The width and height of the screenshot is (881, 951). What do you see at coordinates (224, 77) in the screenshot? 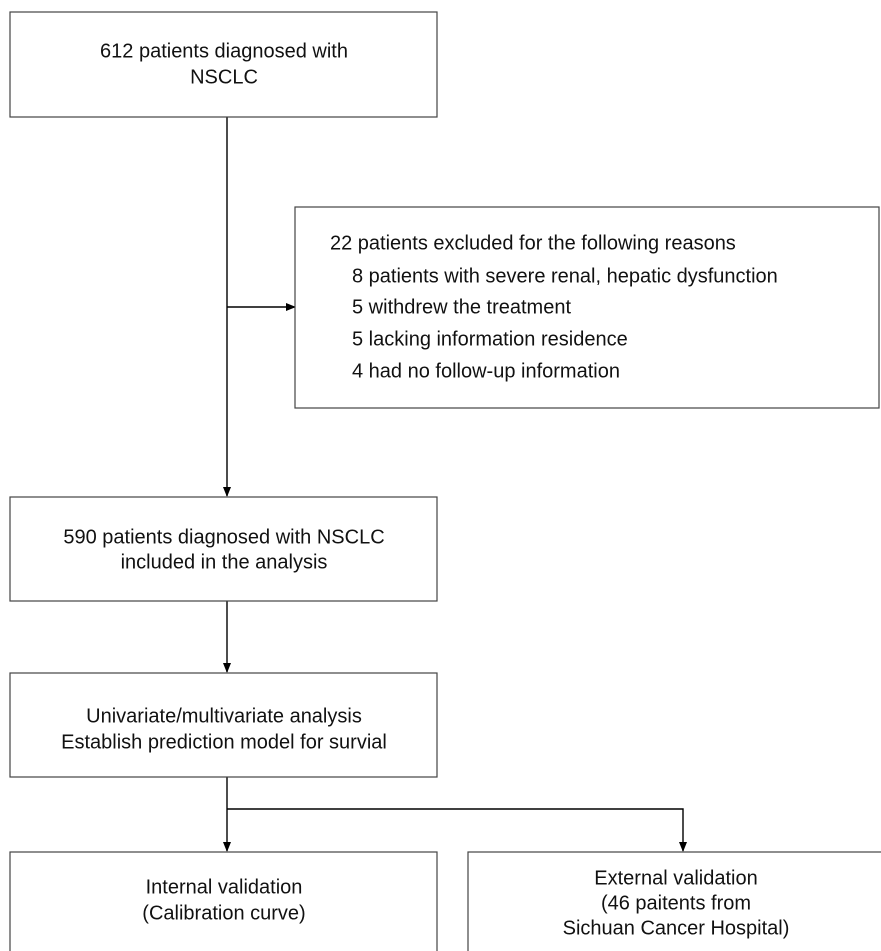
I see `node-text: NSCLC` at bounding box center [224, 77].